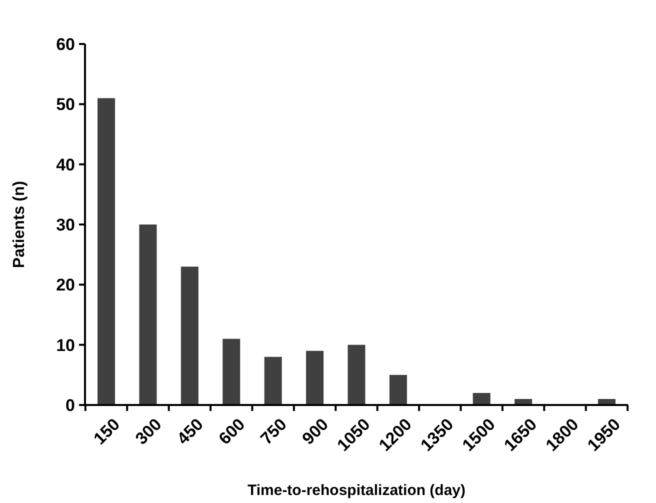  Describe the element at coordinates (65, 224) in the screenshot. I see `y-tick-label: 30` at that location.